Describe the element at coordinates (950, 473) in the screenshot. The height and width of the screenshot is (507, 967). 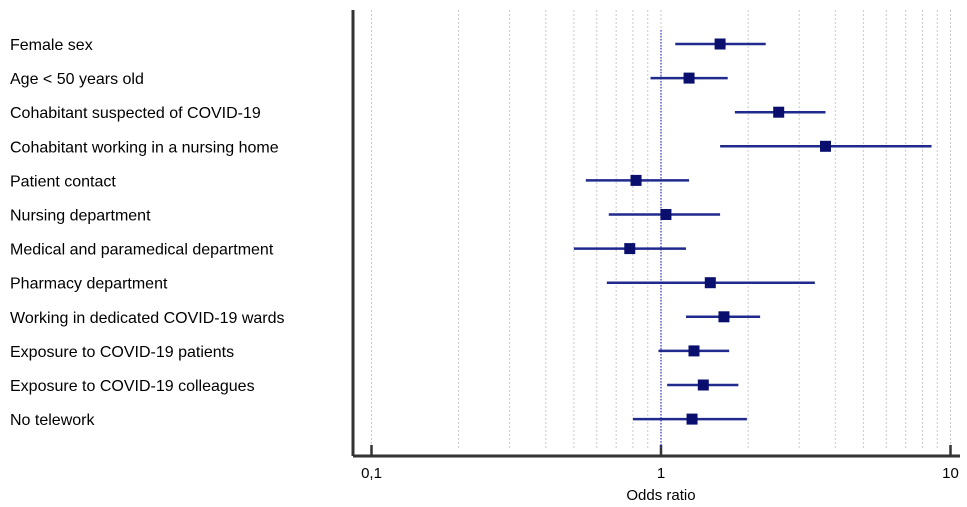
I see `x-tick-label: 10` at that location.